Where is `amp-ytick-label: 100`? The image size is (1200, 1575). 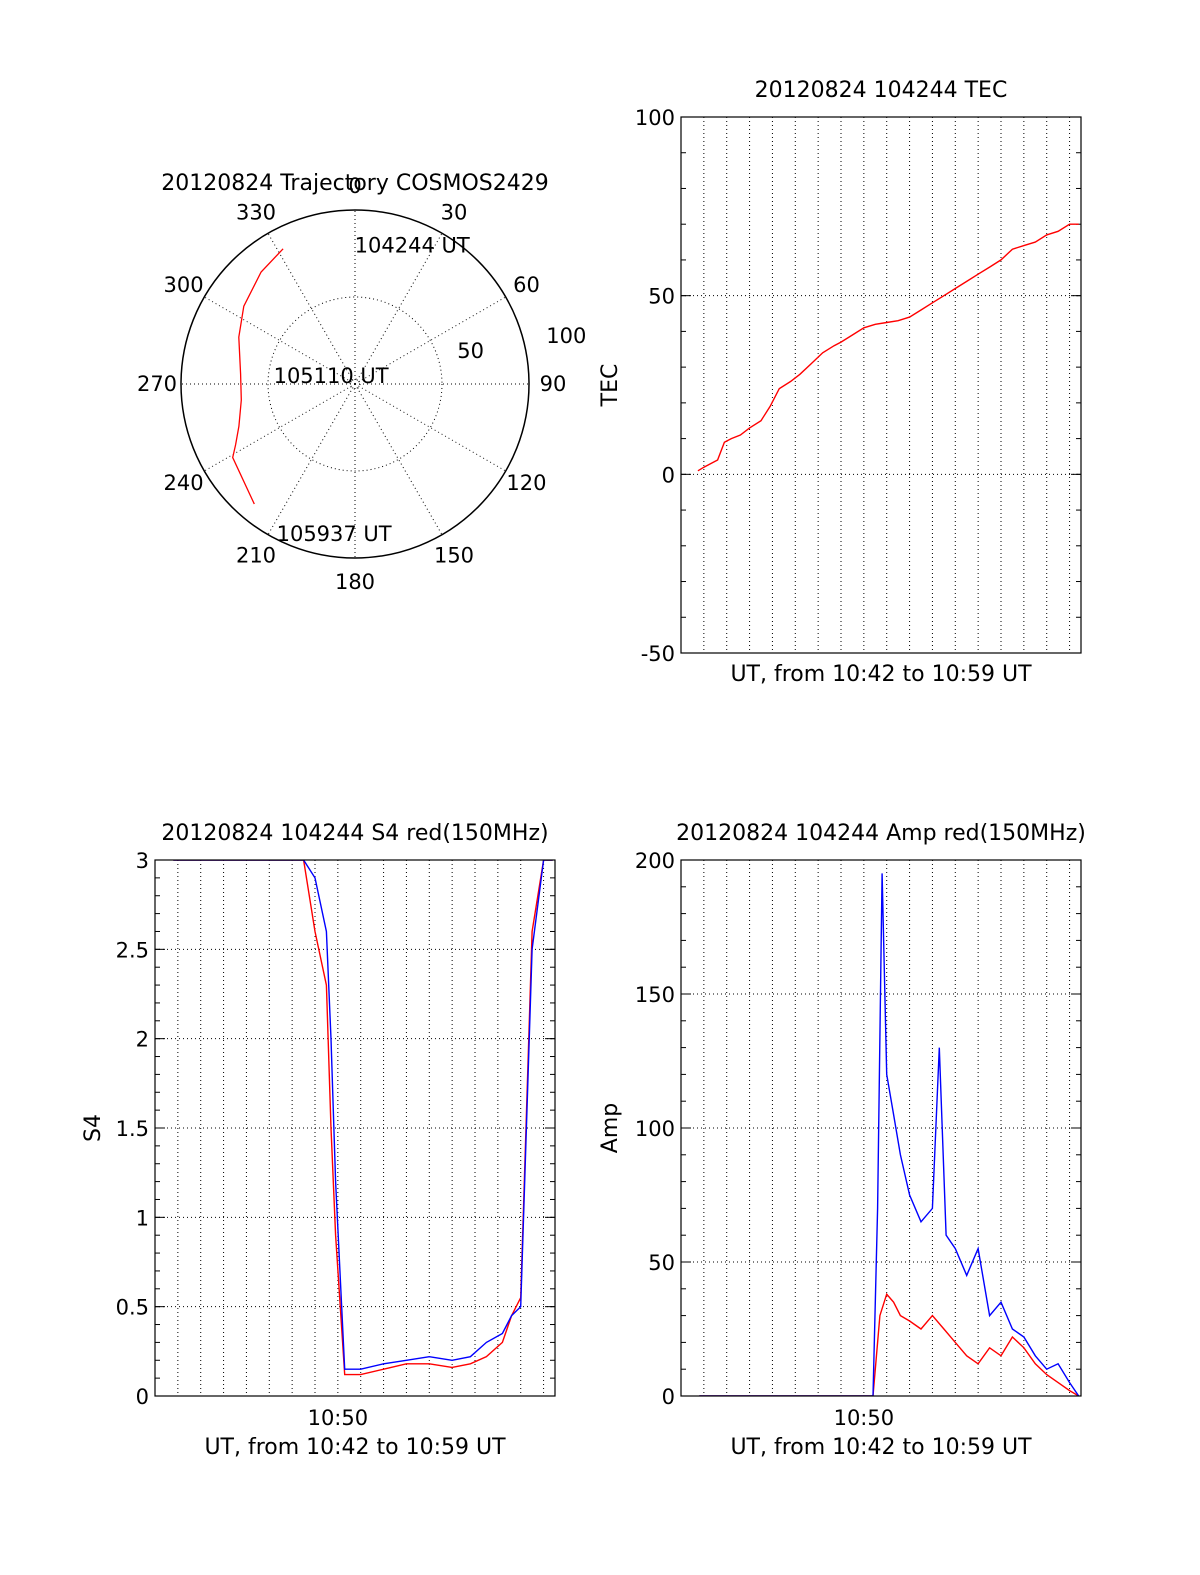
amp-ytick-label: 100 is located at coordinates (655, 1129).